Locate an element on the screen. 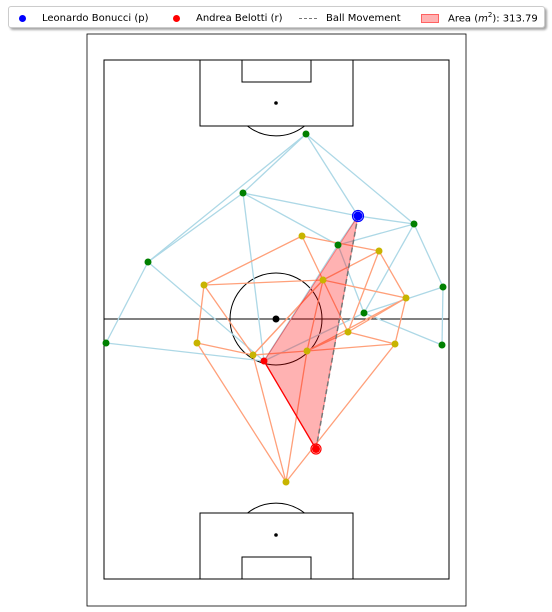  passer-marker is located at coordinates (358, 216).